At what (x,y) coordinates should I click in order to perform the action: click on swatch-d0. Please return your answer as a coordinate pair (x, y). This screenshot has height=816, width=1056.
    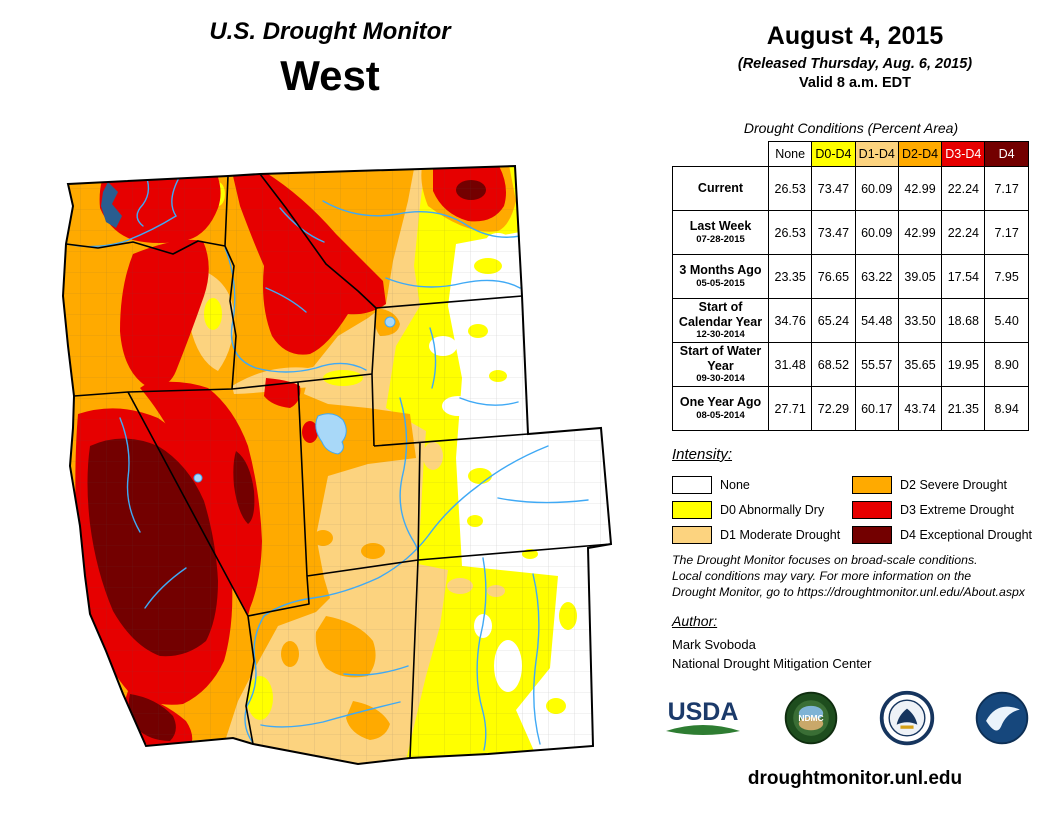
    Looking at the image, I should click on (692, 509).